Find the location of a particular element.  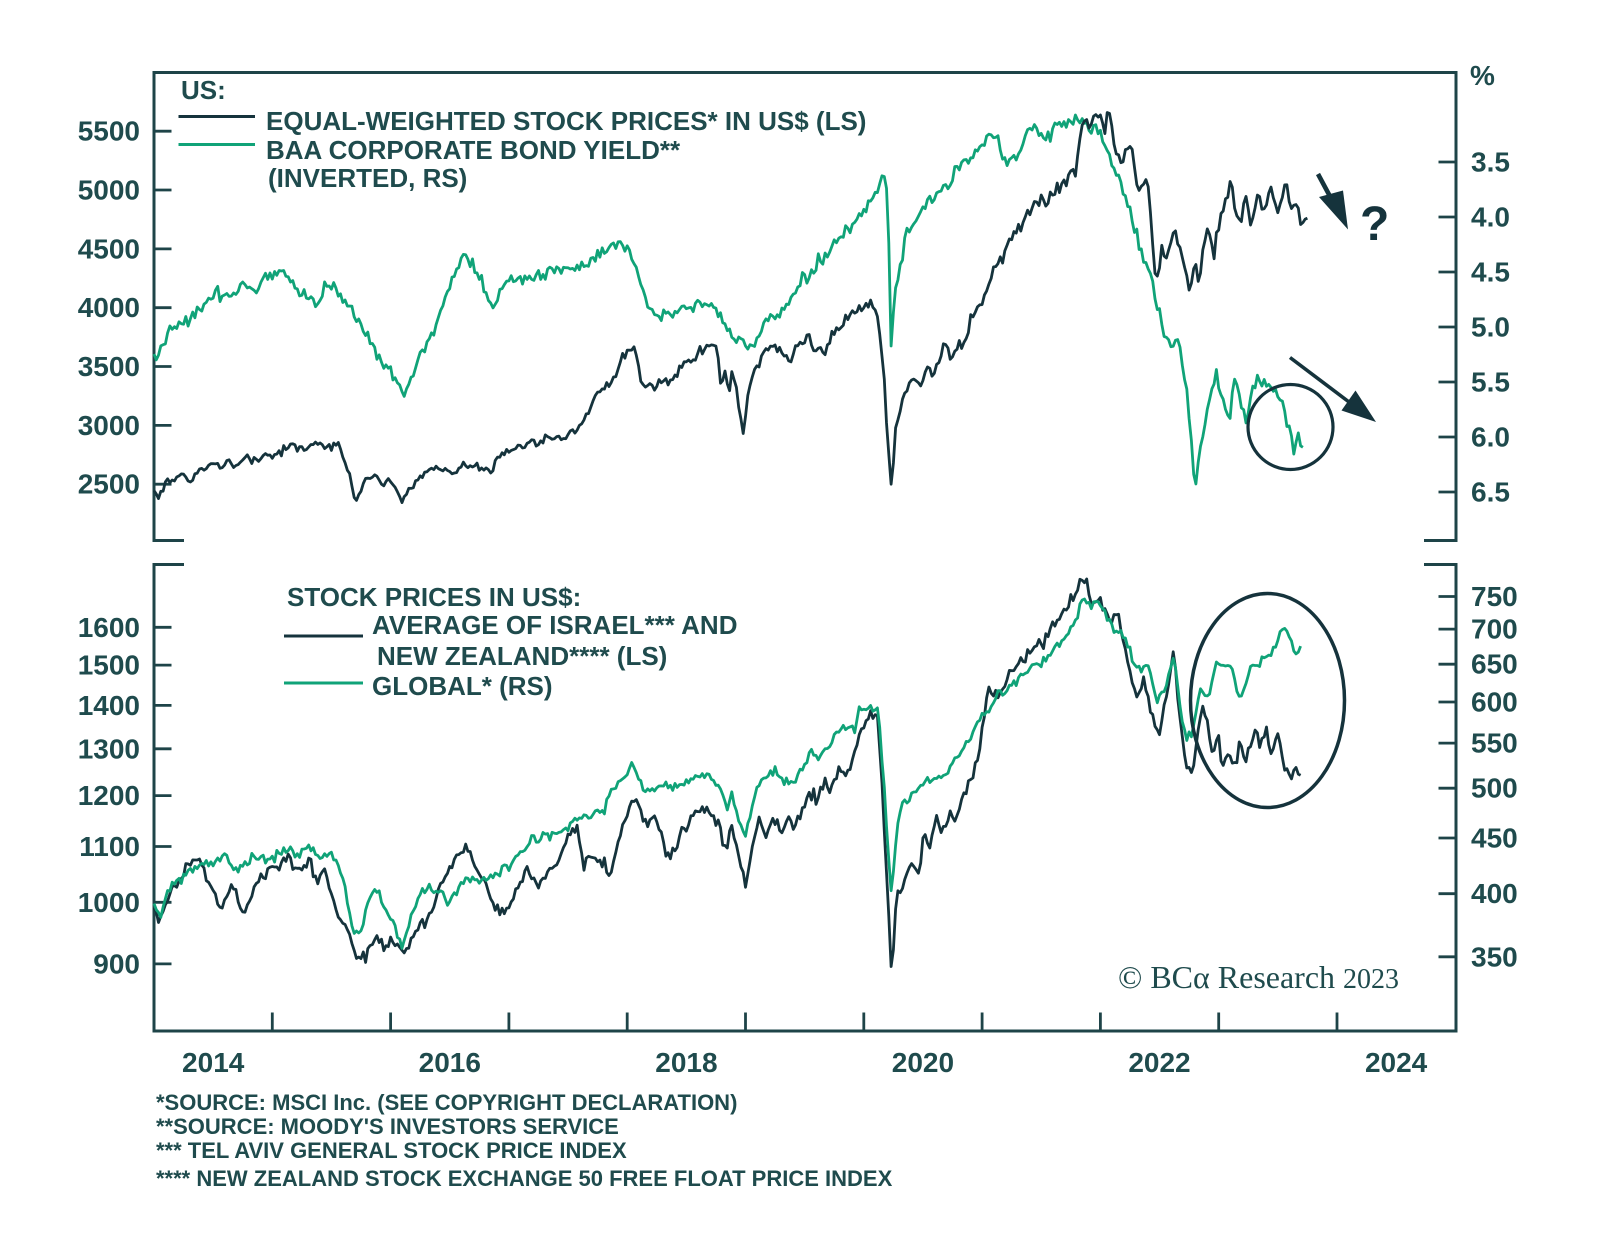

svg-text: 5500 is located at coordinates (109, 131).